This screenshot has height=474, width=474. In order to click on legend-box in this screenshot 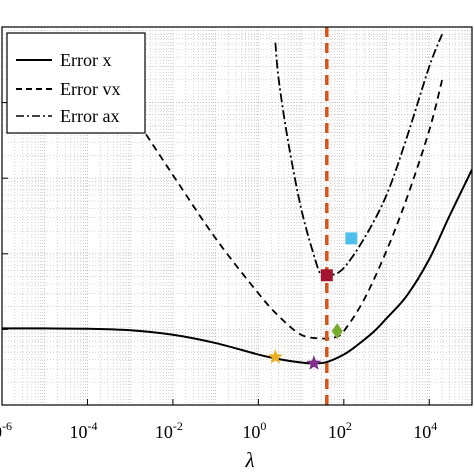, I will do `click(76, 83)`.